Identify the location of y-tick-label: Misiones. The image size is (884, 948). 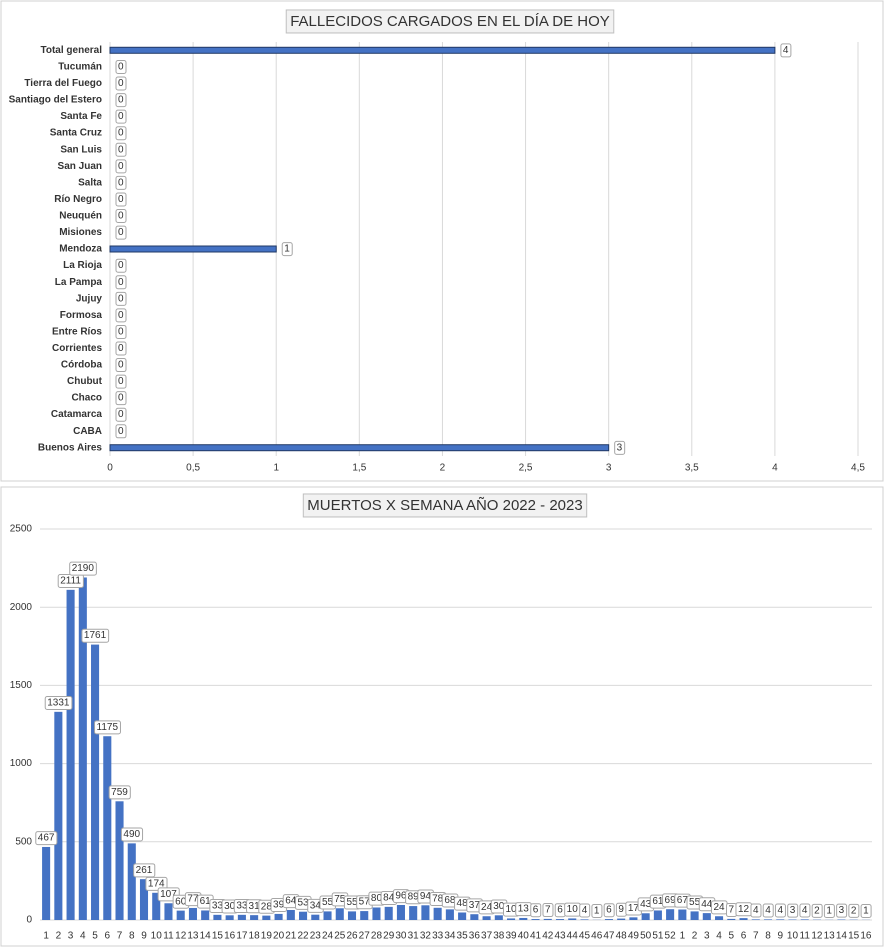
(80, 232).